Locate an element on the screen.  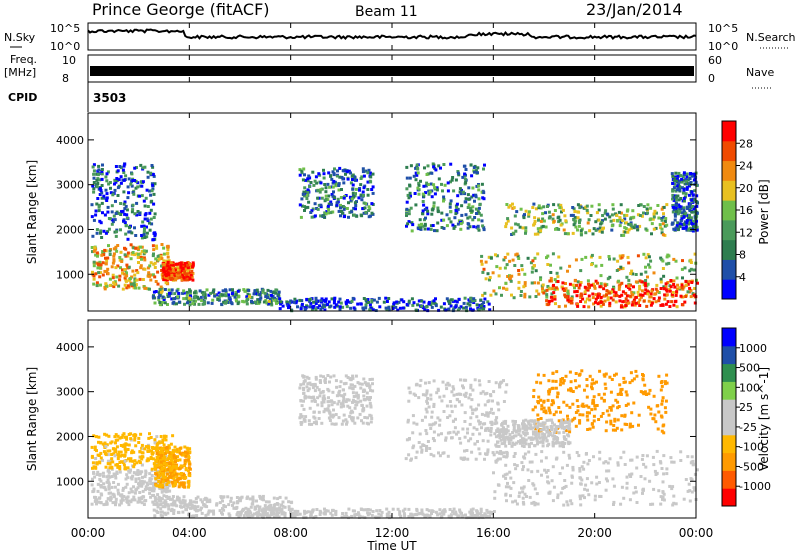
freq-tick-top: 10 is located at coordinates (69, 60).